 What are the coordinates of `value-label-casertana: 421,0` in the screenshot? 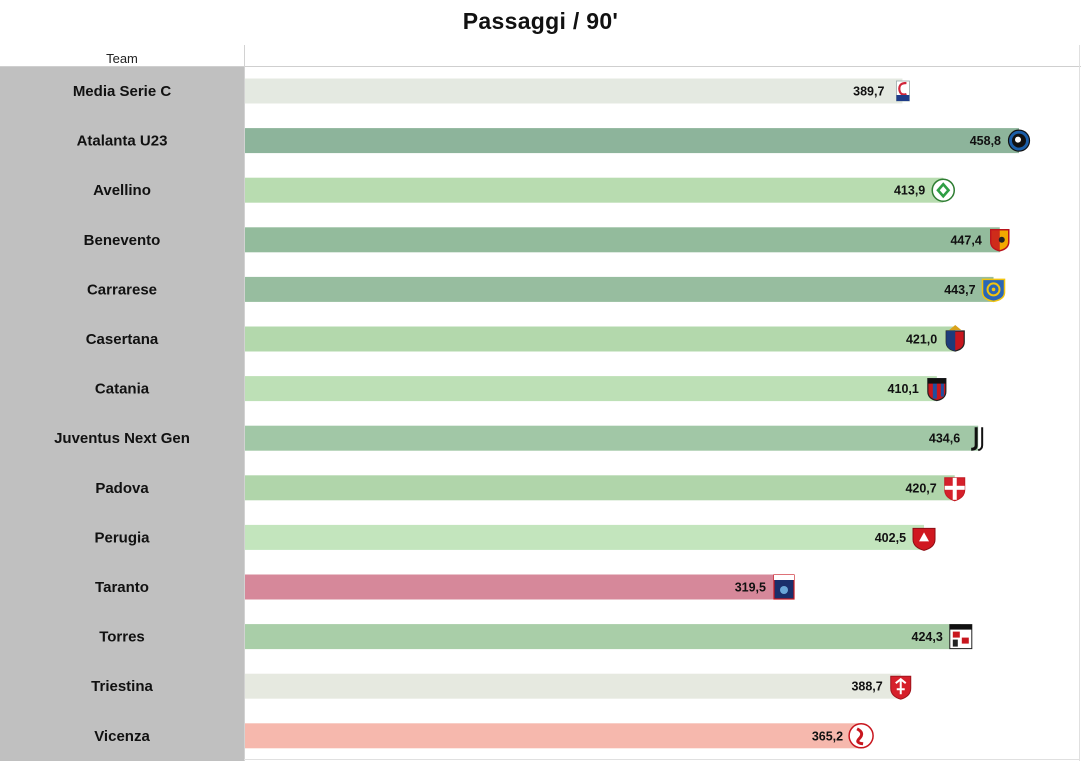 It's located at (921, 340).